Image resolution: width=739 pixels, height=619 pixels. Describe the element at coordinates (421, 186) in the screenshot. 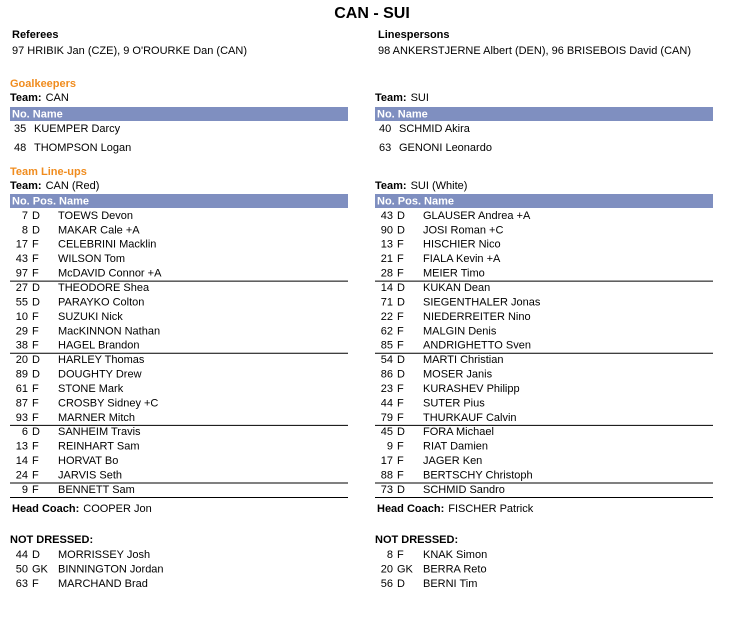

I see `team: Team: SUI (White)` at that location.